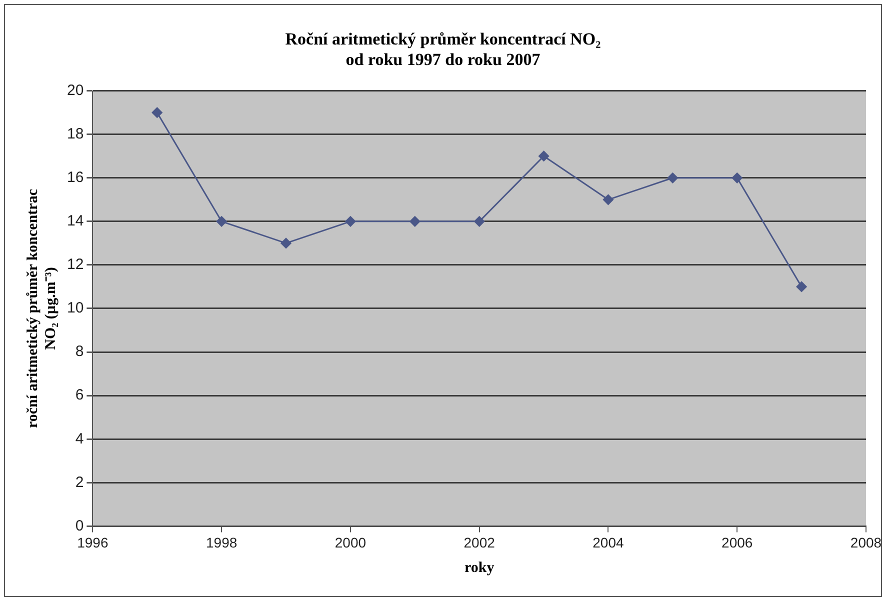 The width and height of the screenshot is (886, 601). Describe the element at coordinates (75, 221) in the screenshot. I see `y-tick-label: 14` at that location.